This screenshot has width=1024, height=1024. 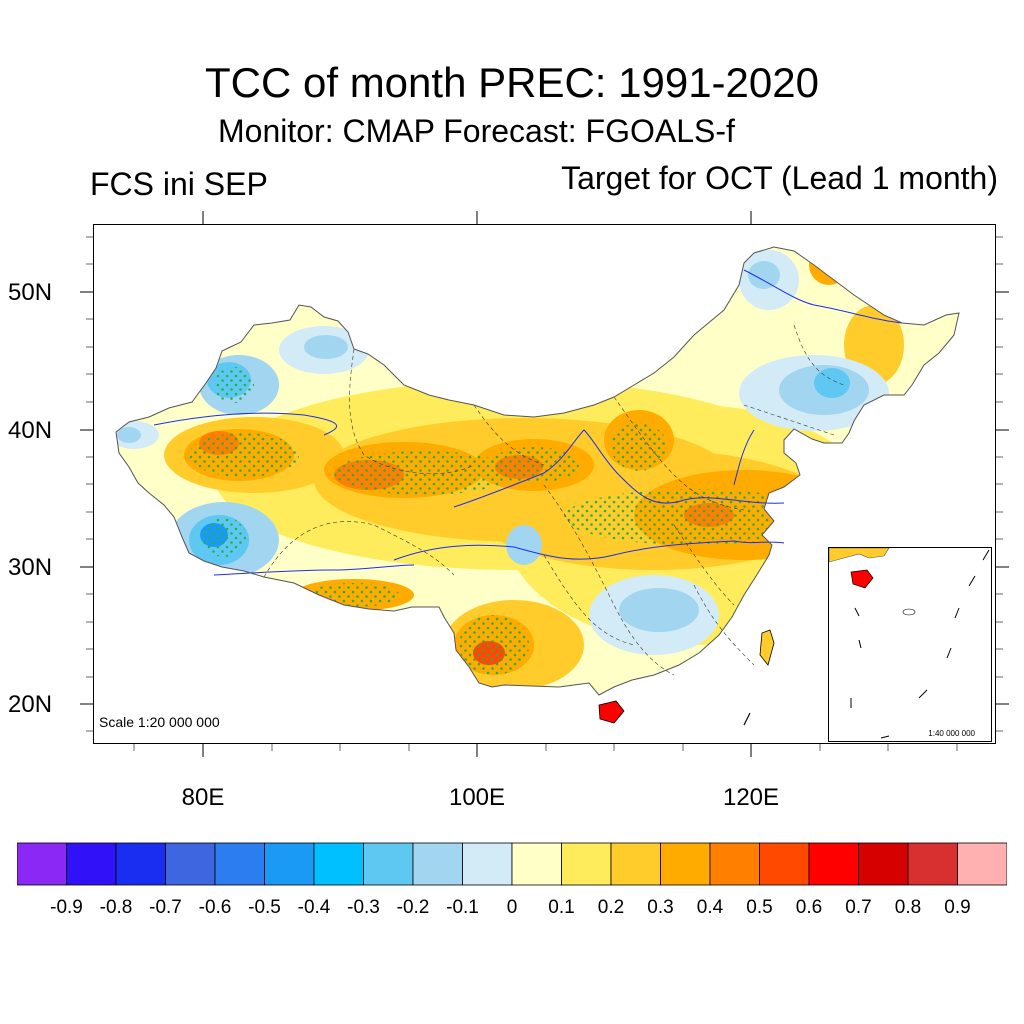 What do you see at coordinates (951, 733) in the screenshot?
I see `inset-scale-label: 1:40 000 000` at bounding box center [951, 733].